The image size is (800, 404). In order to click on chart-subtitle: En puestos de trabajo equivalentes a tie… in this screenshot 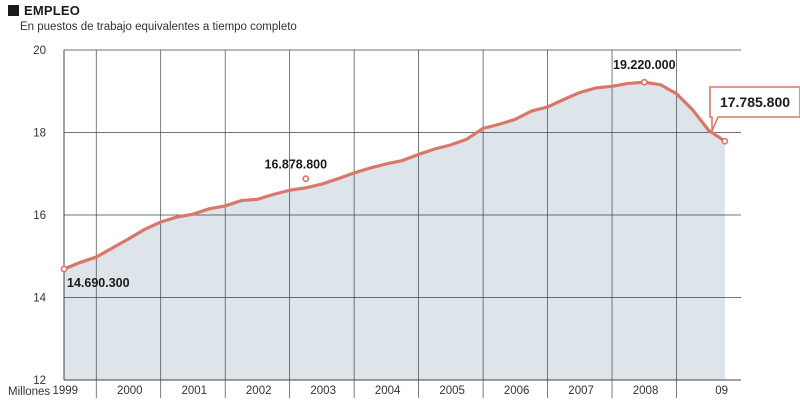, I will do `click(158, 27)`.